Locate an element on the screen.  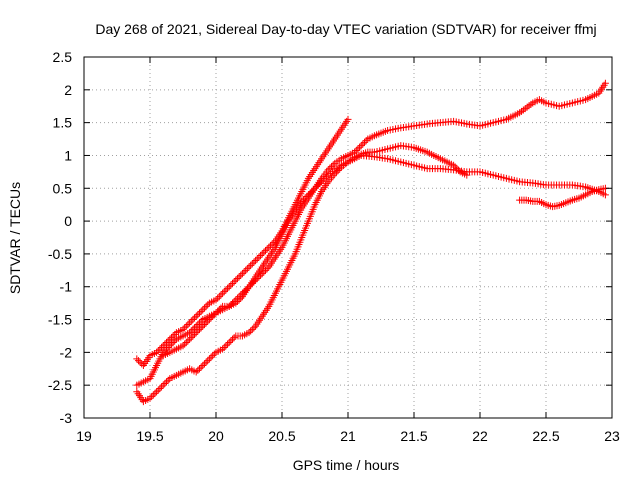
y-tick-label: -3 is located at coordinates (66, 418).